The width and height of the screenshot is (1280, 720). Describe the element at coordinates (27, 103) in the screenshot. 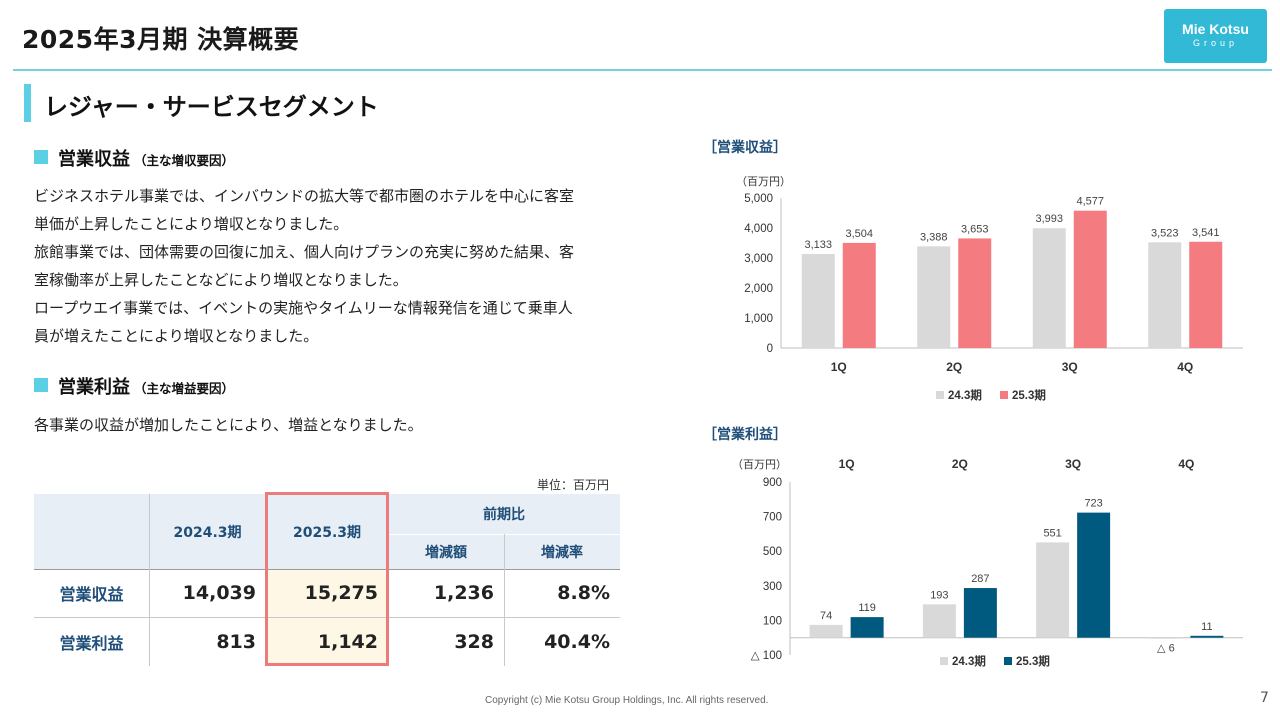

I see `section-accent-bar` at that location.